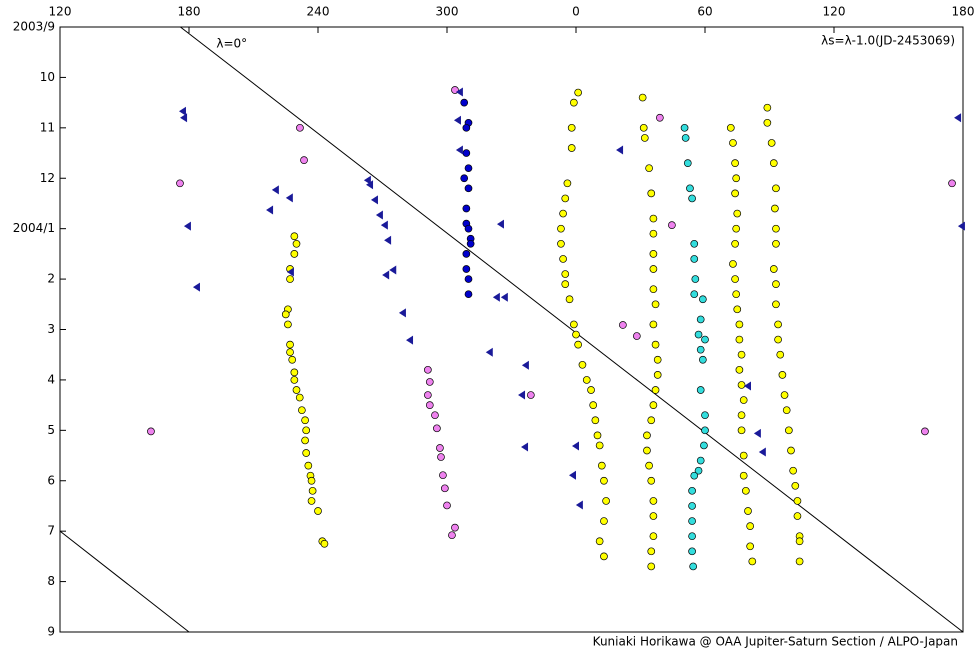 This screenshot has width=980, height=650. What do you see at coordinates (447, 12) in the screenshot?
I see `x-tick-label: 300` at bounding box center [447, 12].